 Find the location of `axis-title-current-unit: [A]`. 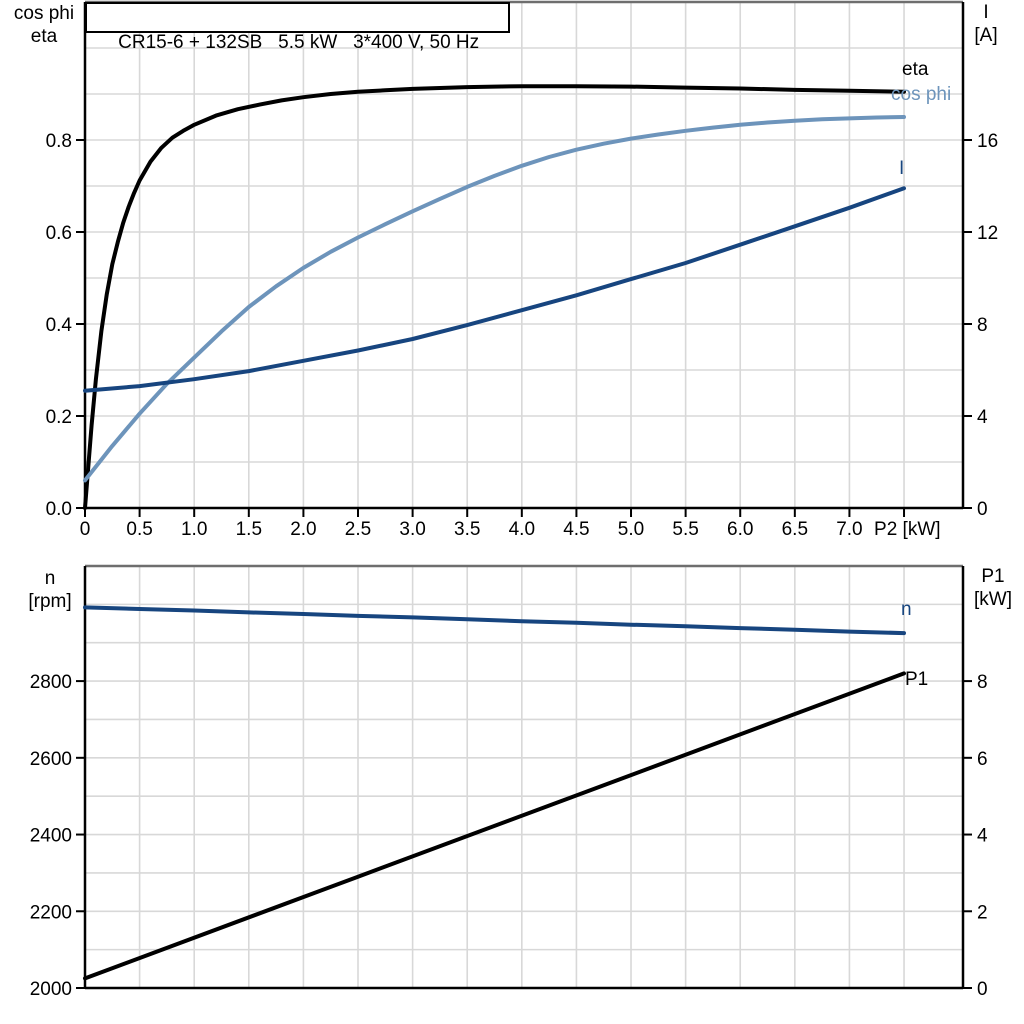

axis-title-current-unit: [A] is located at coordinates (986, 35).